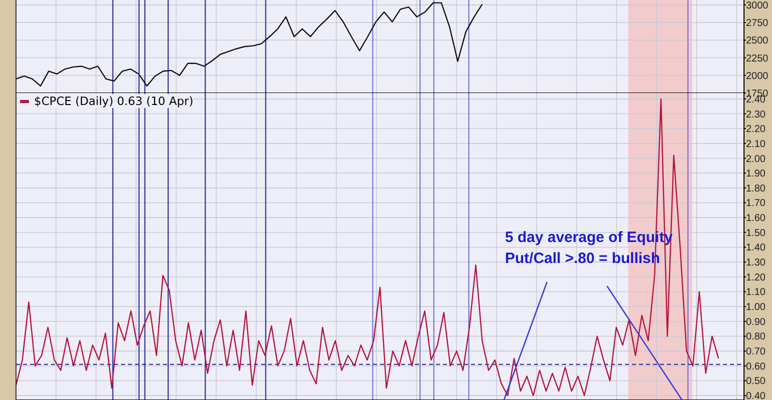 The height and width of the screenshot is (400, 772). What do you see at coordinates (756, 292) in the screenshot?
I see `y-tick-label: 1.10` at bounding box center [756, 292].